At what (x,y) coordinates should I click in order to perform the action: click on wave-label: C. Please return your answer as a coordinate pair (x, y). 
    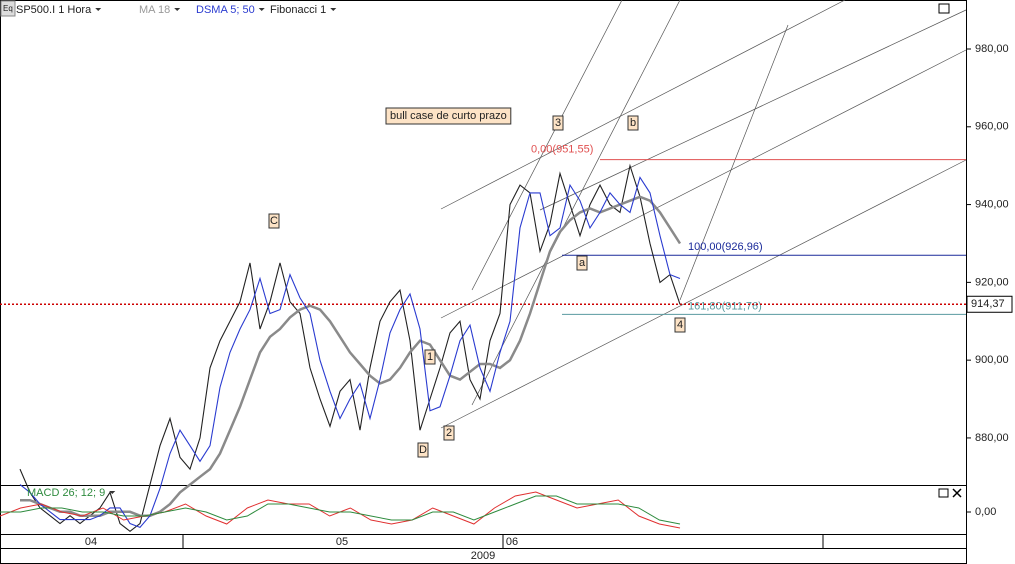
    Looking at the image, I should click on (274, 221).